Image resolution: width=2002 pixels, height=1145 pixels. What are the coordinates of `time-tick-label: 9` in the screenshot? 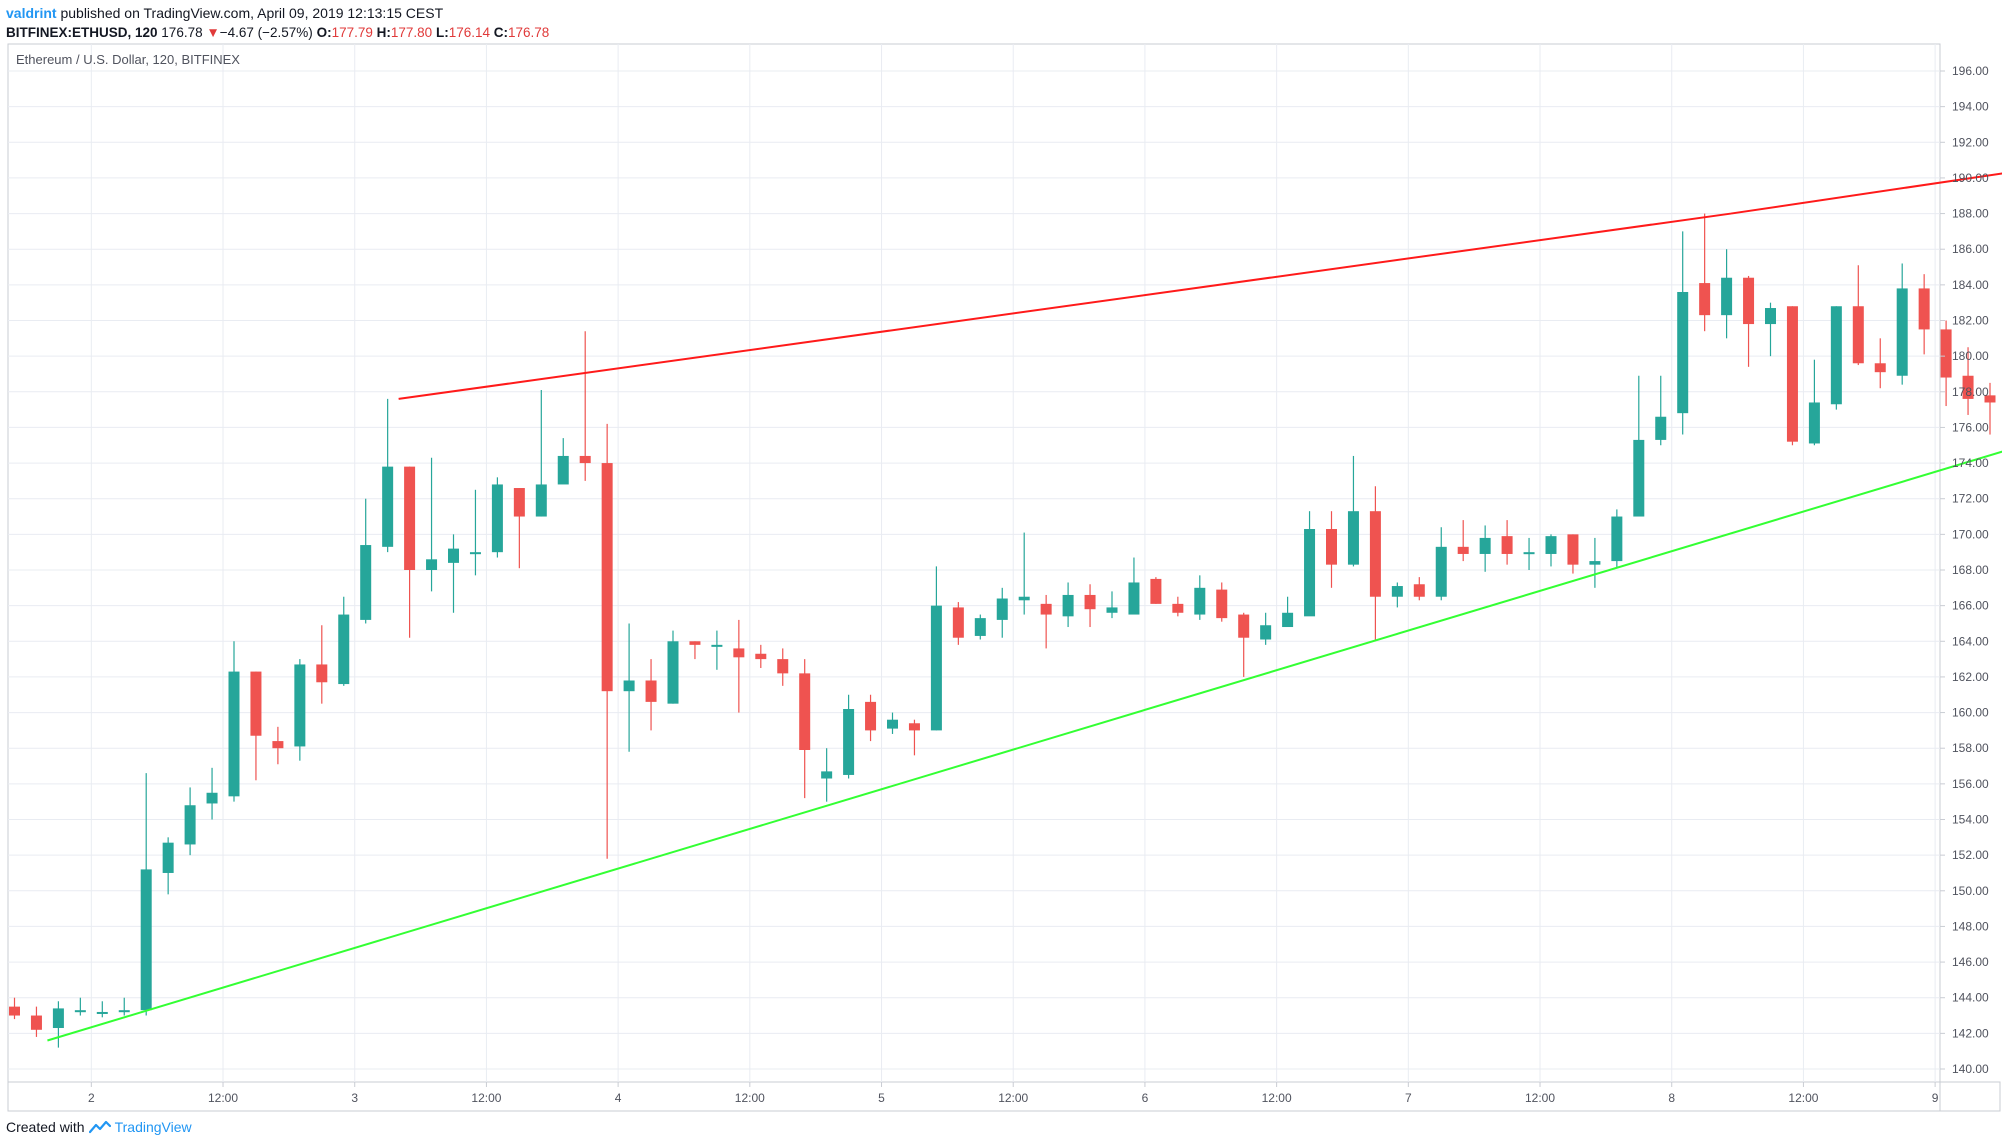 It's located at (1935, 1098).